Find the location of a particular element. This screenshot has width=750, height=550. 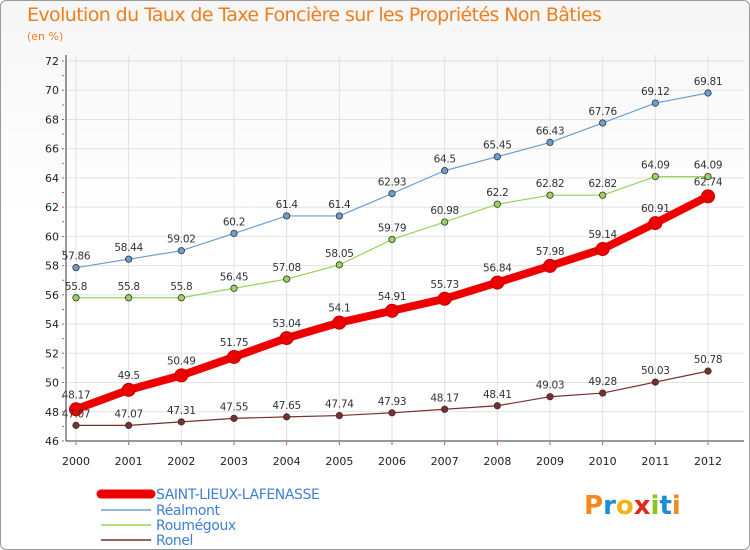

logo-letter: o is located at coordinates (624, 506).